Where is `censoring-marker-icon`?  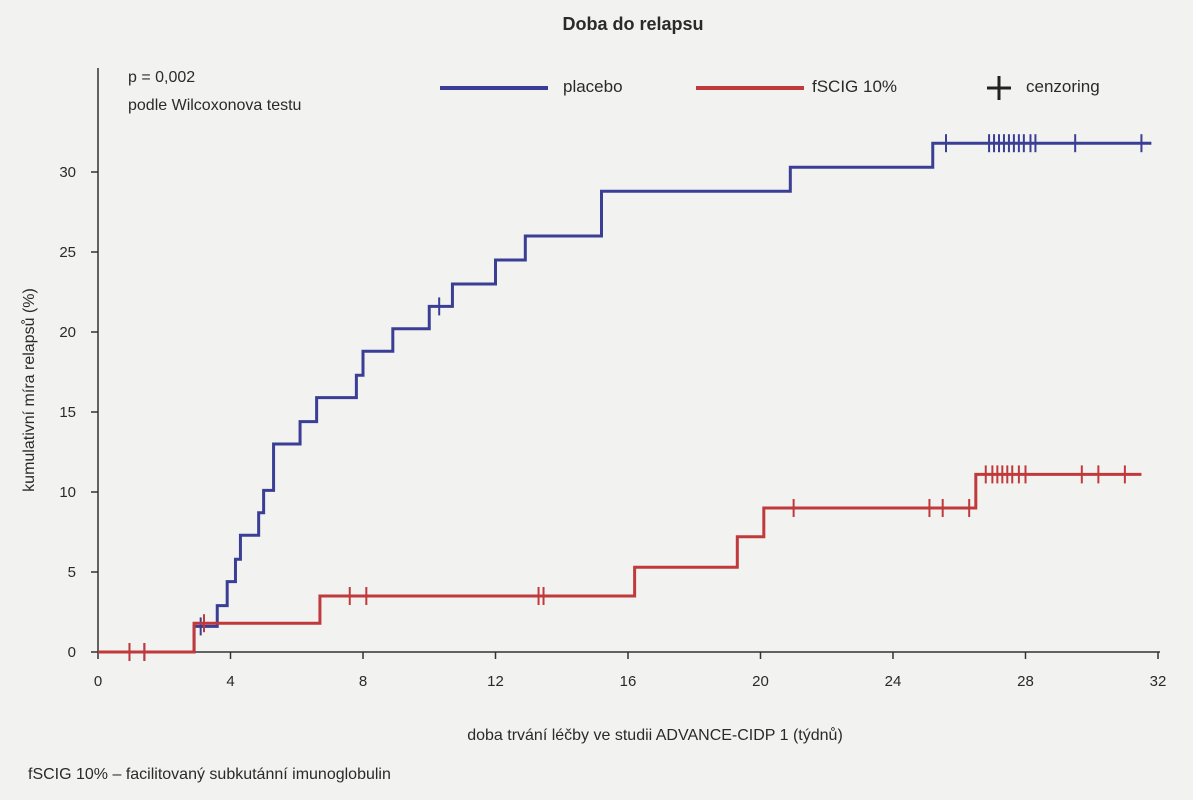
censoring-marker-icon is located at coordinates (999, 88).